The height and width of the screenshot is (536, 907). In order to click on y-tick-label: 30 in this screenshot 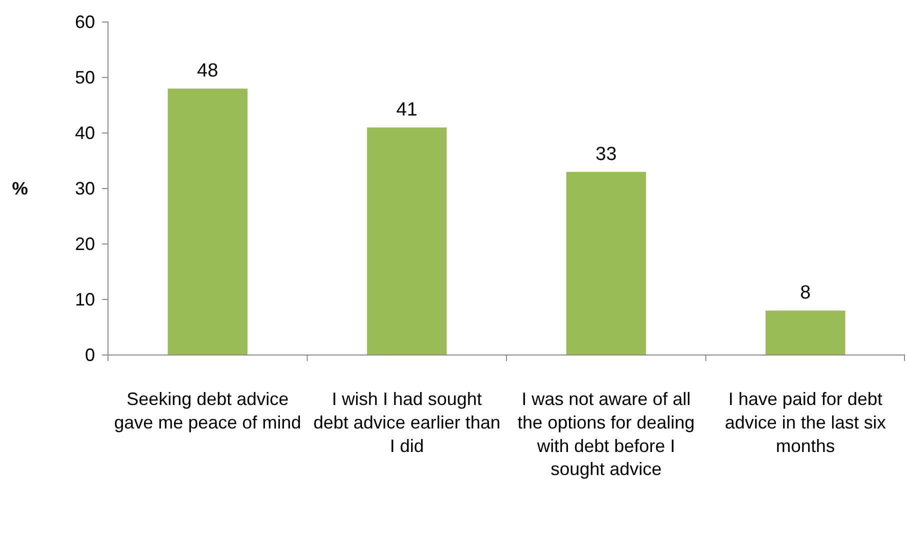, I will do `click(84, 188)`.